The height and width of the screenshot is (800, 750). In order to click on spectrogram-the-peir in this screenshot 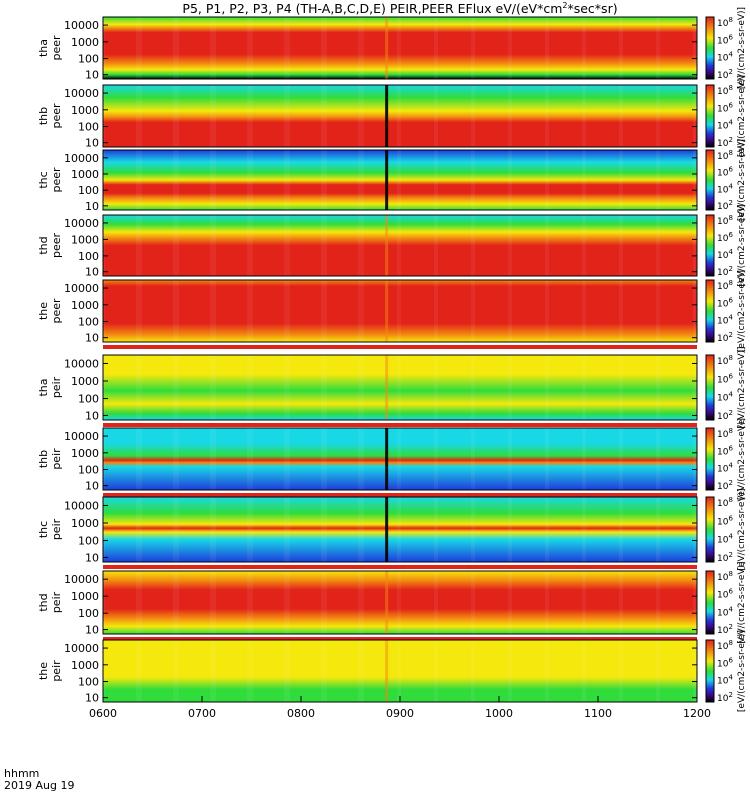, I will do `click(400, 671)`.